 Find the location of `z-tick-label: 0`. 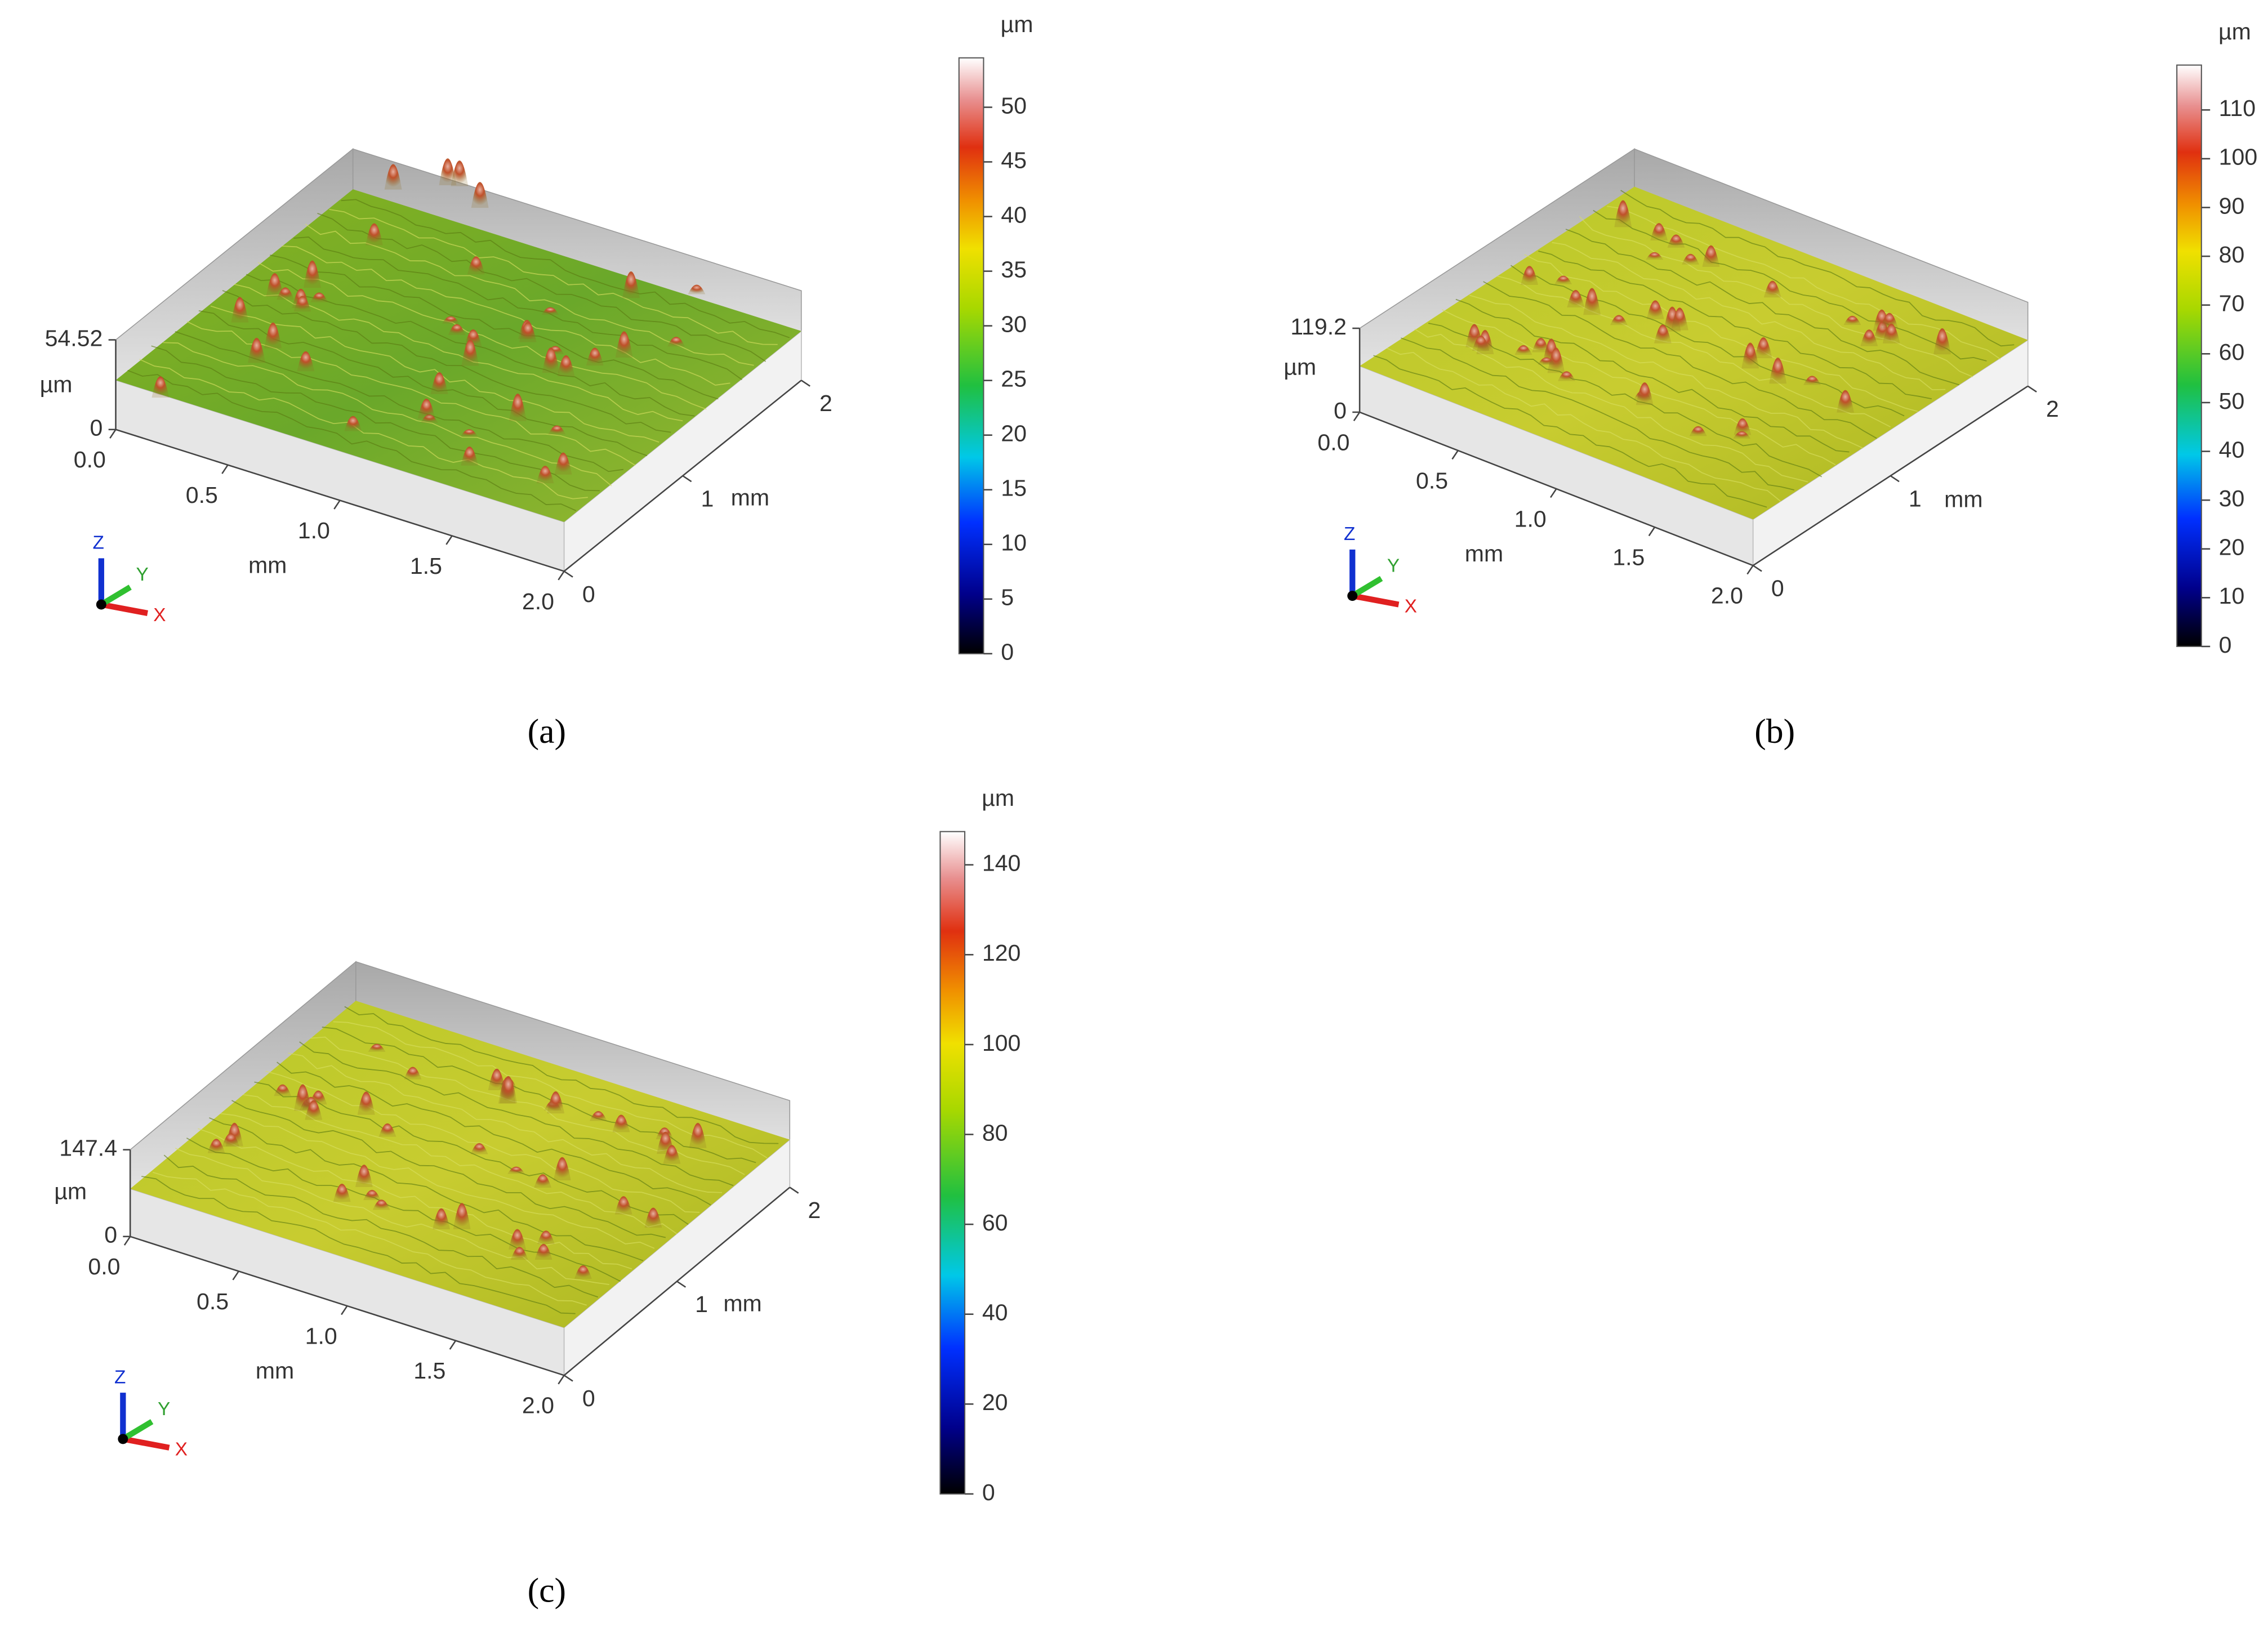

z-tick-label: 0 is located at coordinates (110, 1235).